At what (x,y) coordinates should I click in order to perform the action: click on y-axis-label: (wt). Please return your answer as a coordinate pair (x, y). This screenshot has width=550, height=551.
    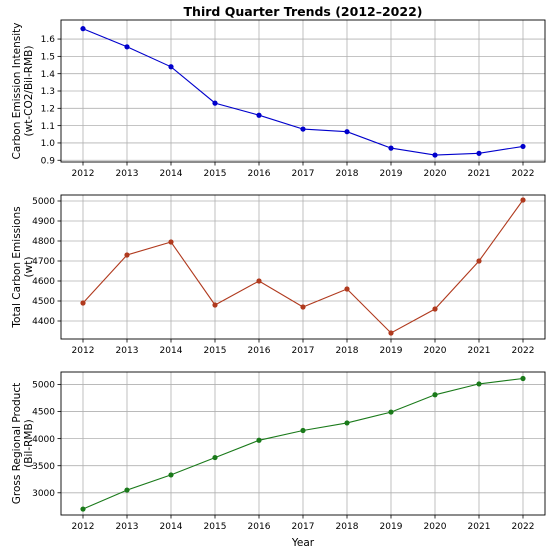
    Looking at the image, I should click on (29, 267).